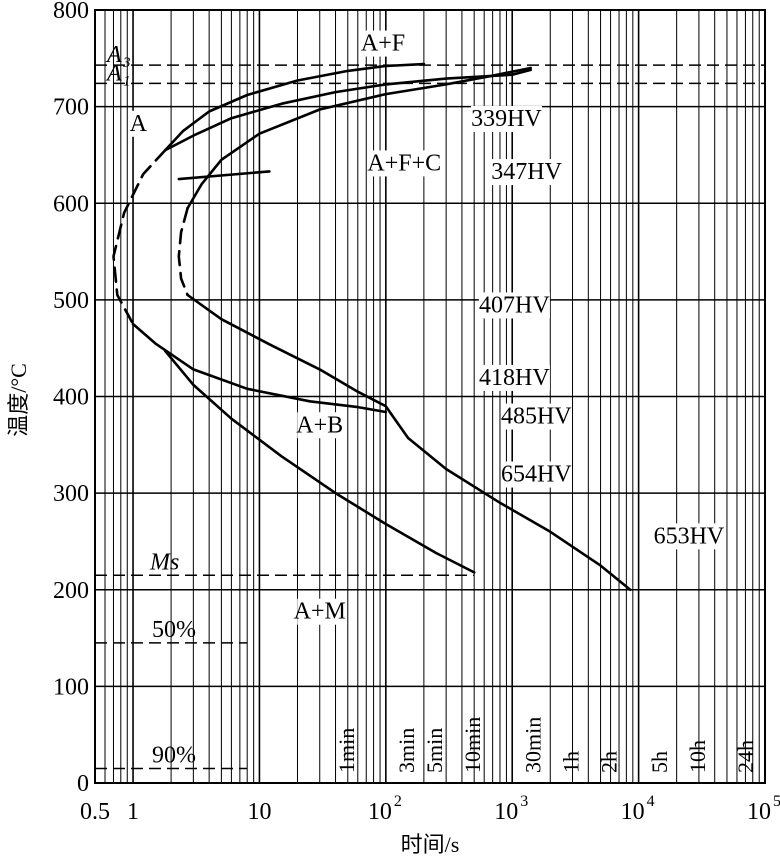 This screenshot has height=857, width=780. Describe the element at coordinates (71, 687) in the screenshot. I see `y-tick-label: 100` at that location.